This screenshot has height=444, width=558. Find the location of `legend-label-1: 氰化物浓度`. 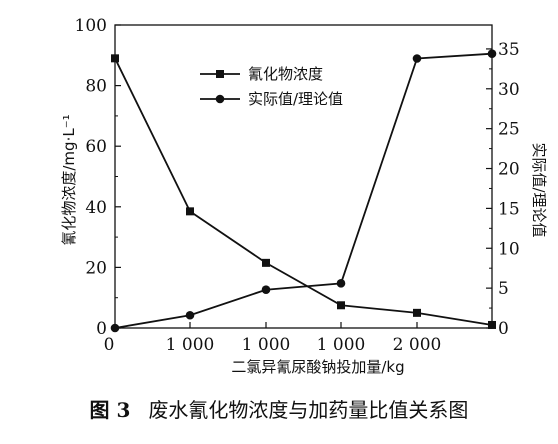

legend-label-1: 氰化物浓度 is located at coordinates (285, 74).